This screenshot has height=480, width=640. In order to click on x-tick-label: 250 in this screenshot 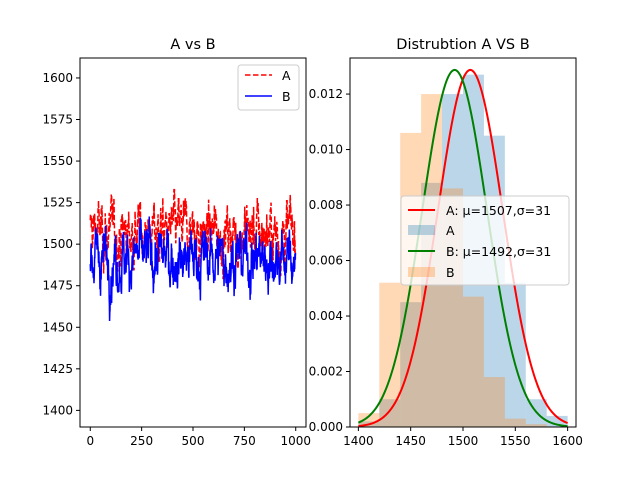, I will do `click(141, 441)`.